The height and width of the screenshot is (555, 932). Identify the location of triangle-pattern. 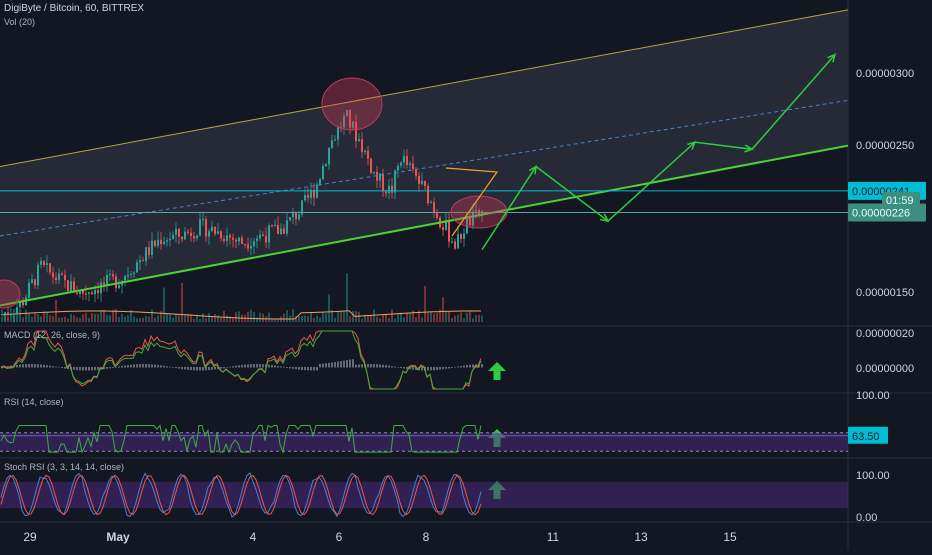
(472, 202).